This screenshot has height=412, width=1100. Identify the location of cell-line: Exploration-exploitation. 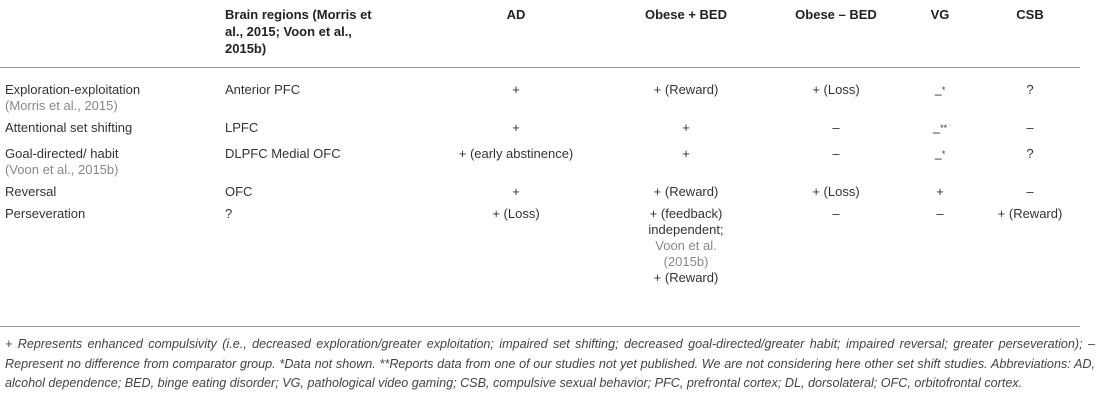
(113, 90).